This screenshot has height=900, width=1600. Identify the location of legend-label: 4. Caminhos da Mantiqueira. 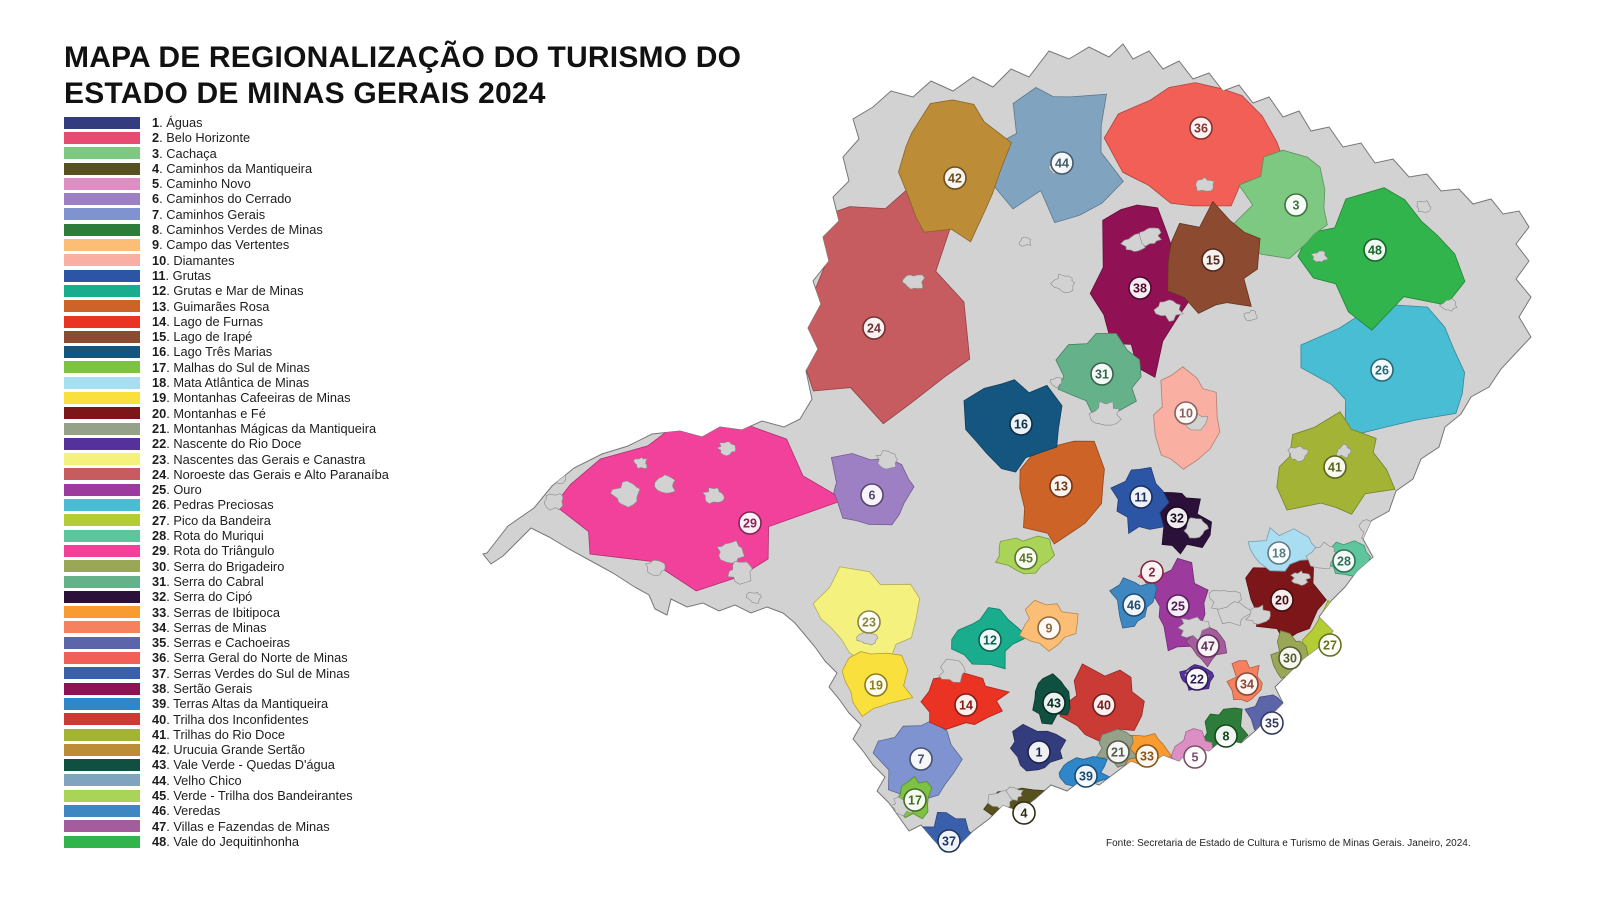
(232, 168).